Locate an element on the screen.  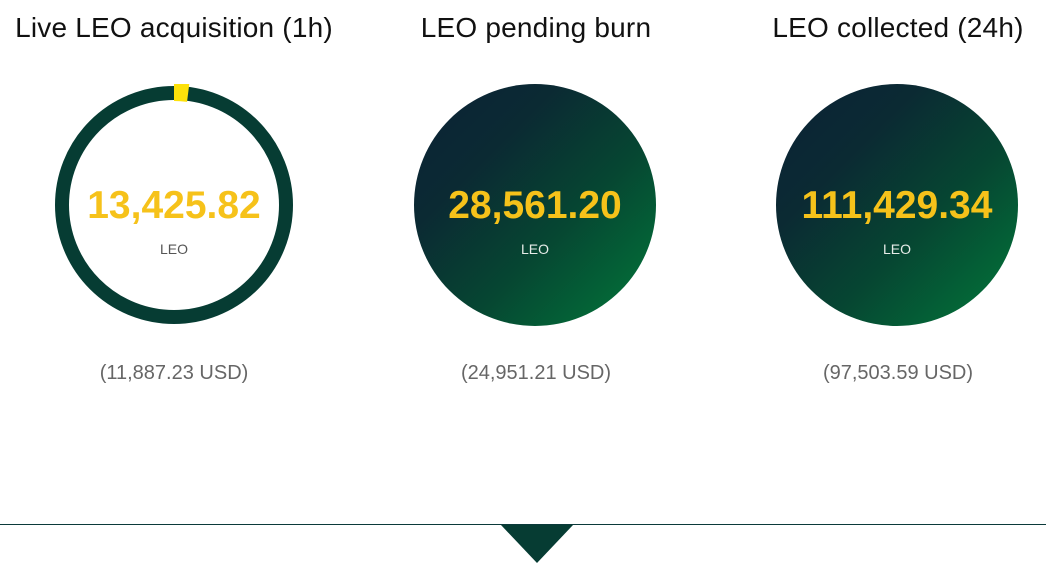
collected-disc: 111,429.34 LEO is located at coordinates (897, 205).